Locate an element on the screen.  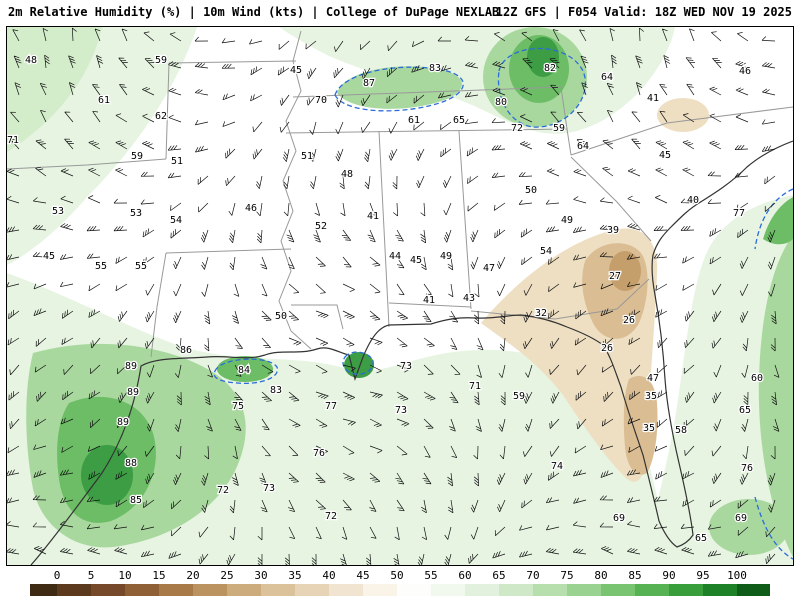
humidity-value: 51 is located at coordinates (307, 156).